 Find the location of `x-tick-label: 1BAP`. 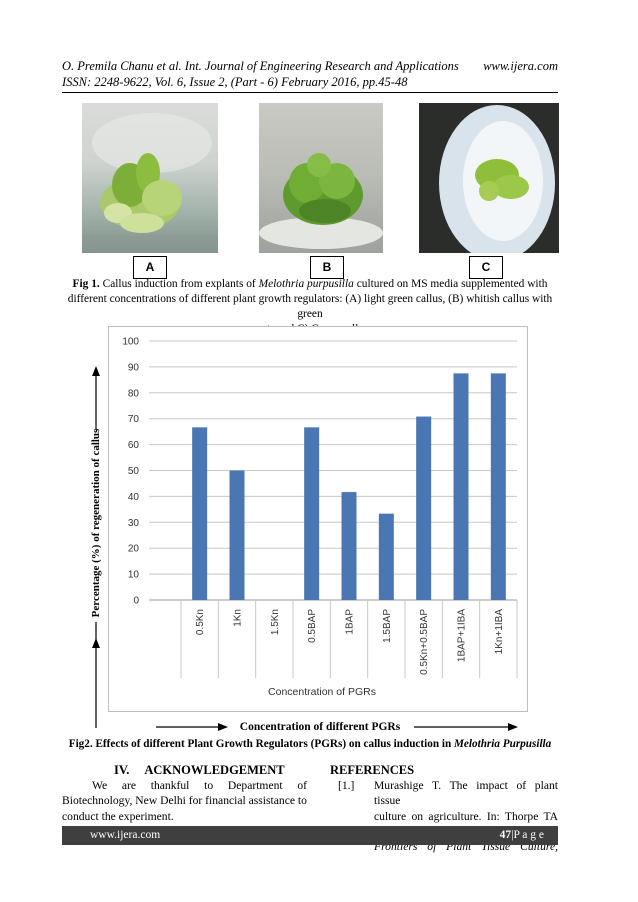

x-tick-label: 1BAP is located at coordinates (350, 622).